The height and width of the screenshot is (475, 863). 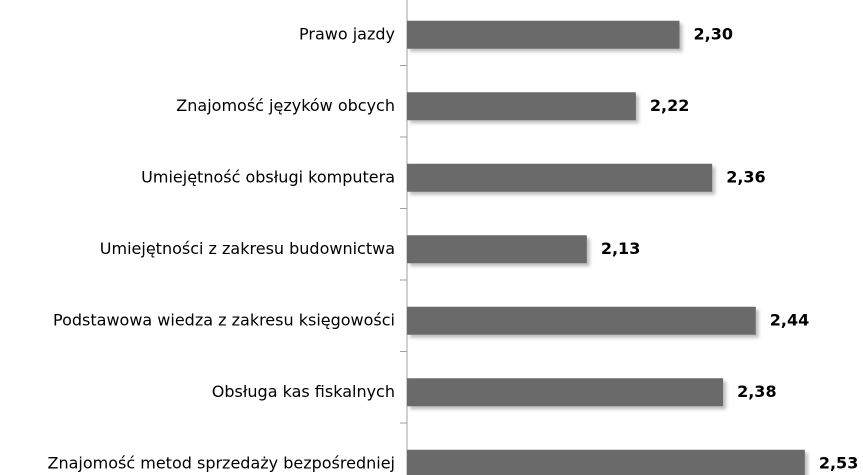 I want to click on value-label: 2,36, so click(x=745, y=176).